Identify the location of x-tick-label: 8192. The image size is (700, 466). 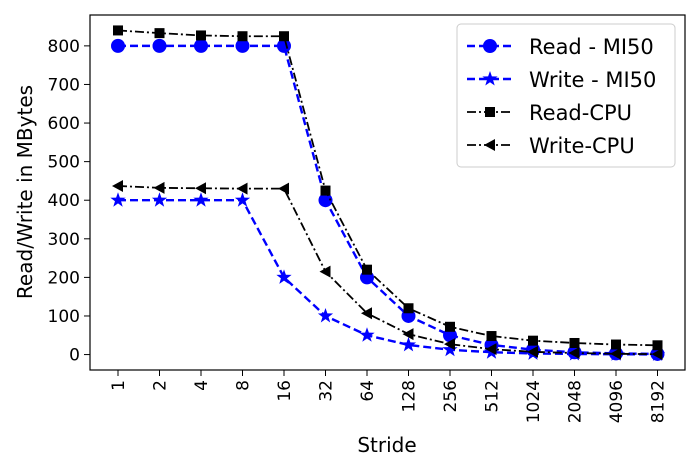
(659, 401).